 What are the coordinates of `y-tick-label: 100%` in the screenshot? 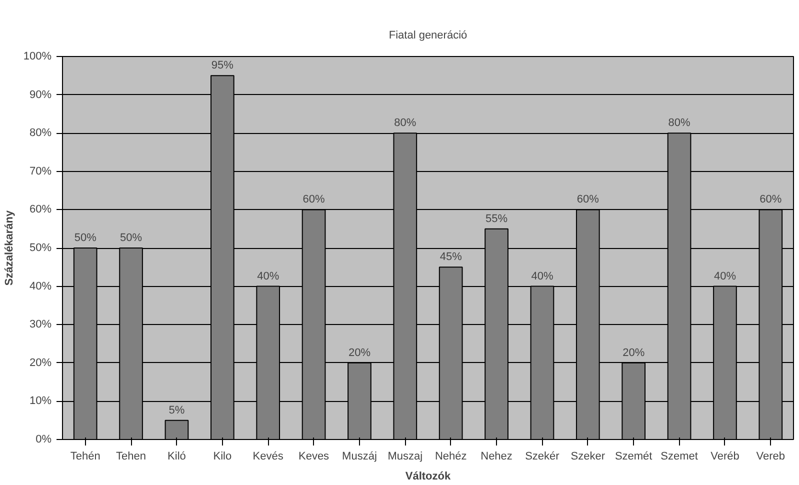 It's located at (37, 56).